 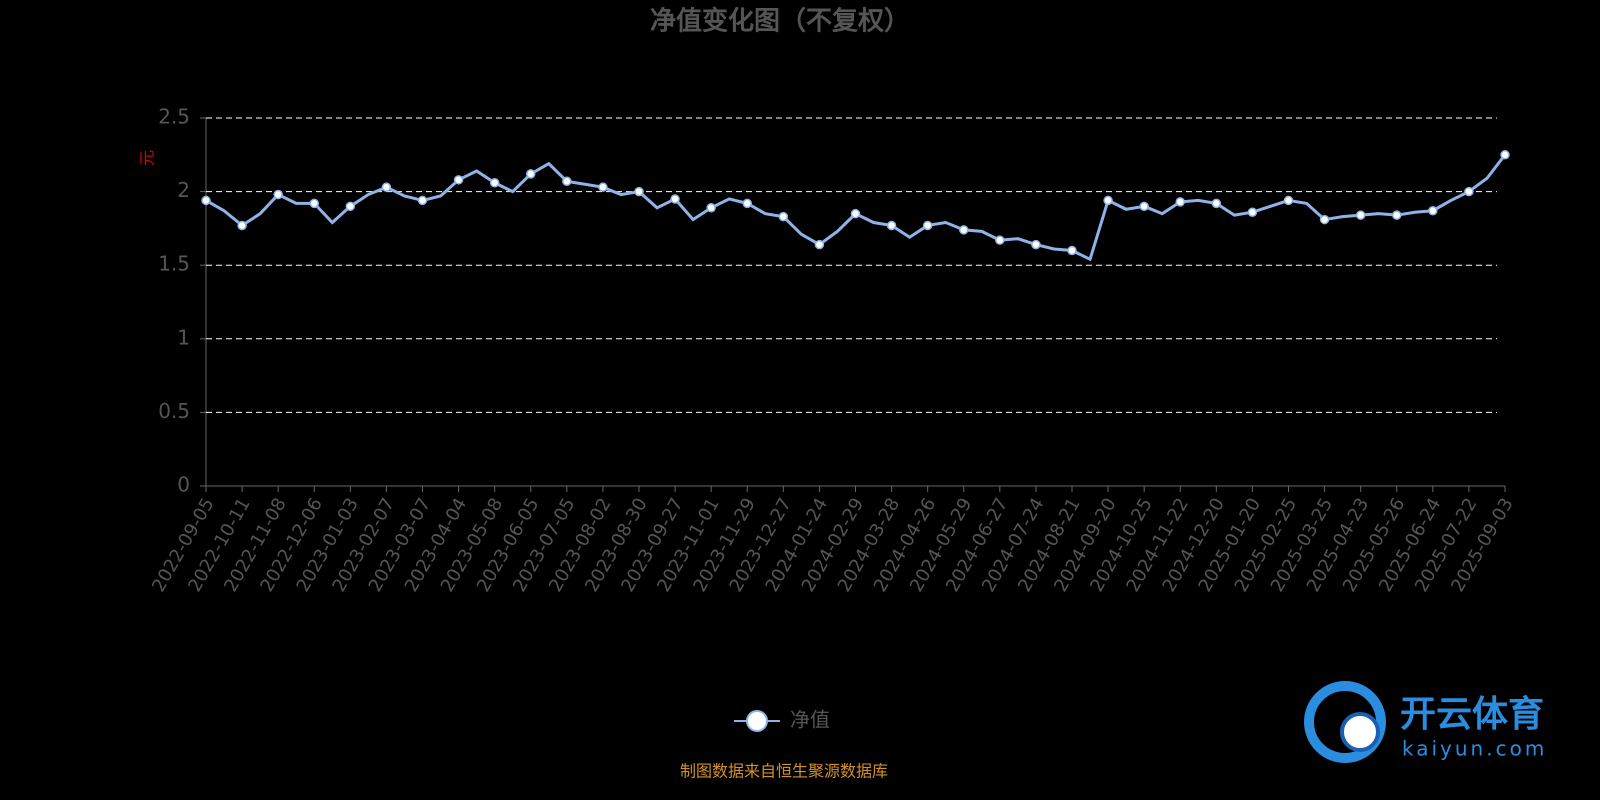 I want to click on logo-ring, so click(x=1345, y=722).